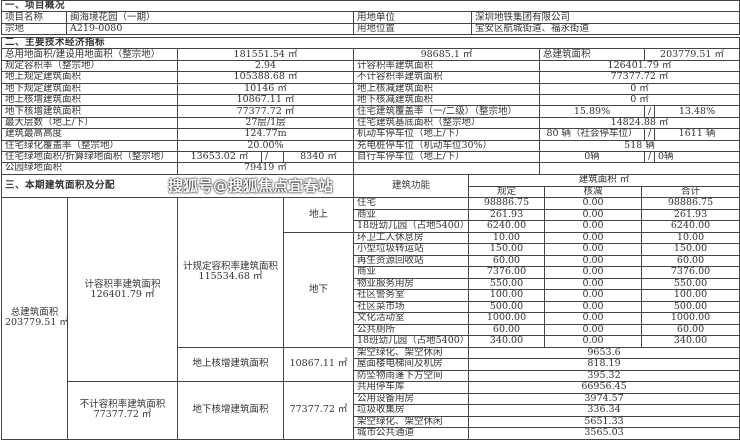 Image resolution: width=740 pixels, height=444 pixels. What do you see at coordinates (690, 214) in the screenshot?
I see `total-value: 261.93` at bounding box center [690, 214].